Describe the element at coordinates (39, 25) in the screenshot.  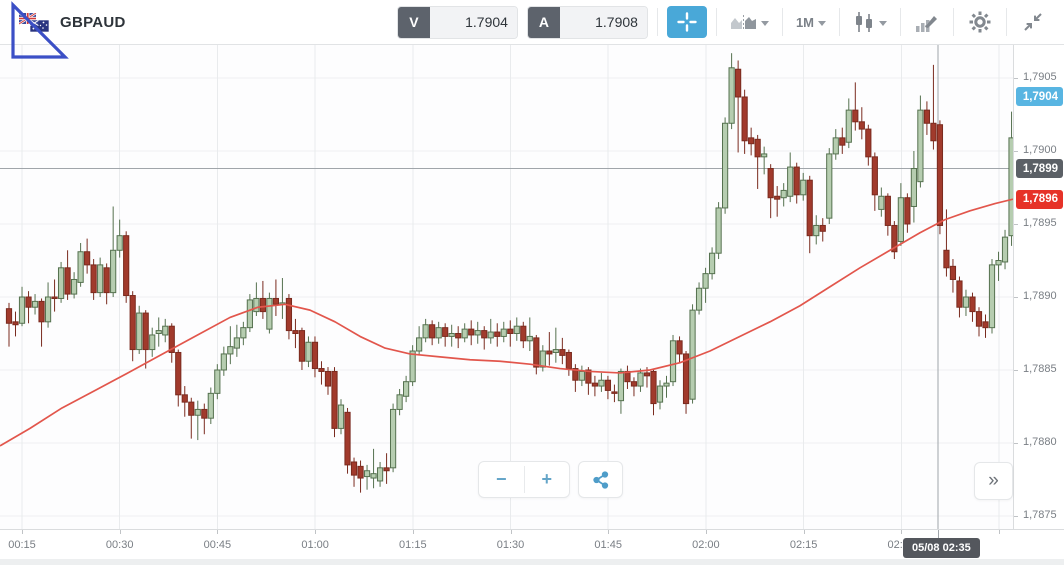
I see `australia-flag-icon` at that location.